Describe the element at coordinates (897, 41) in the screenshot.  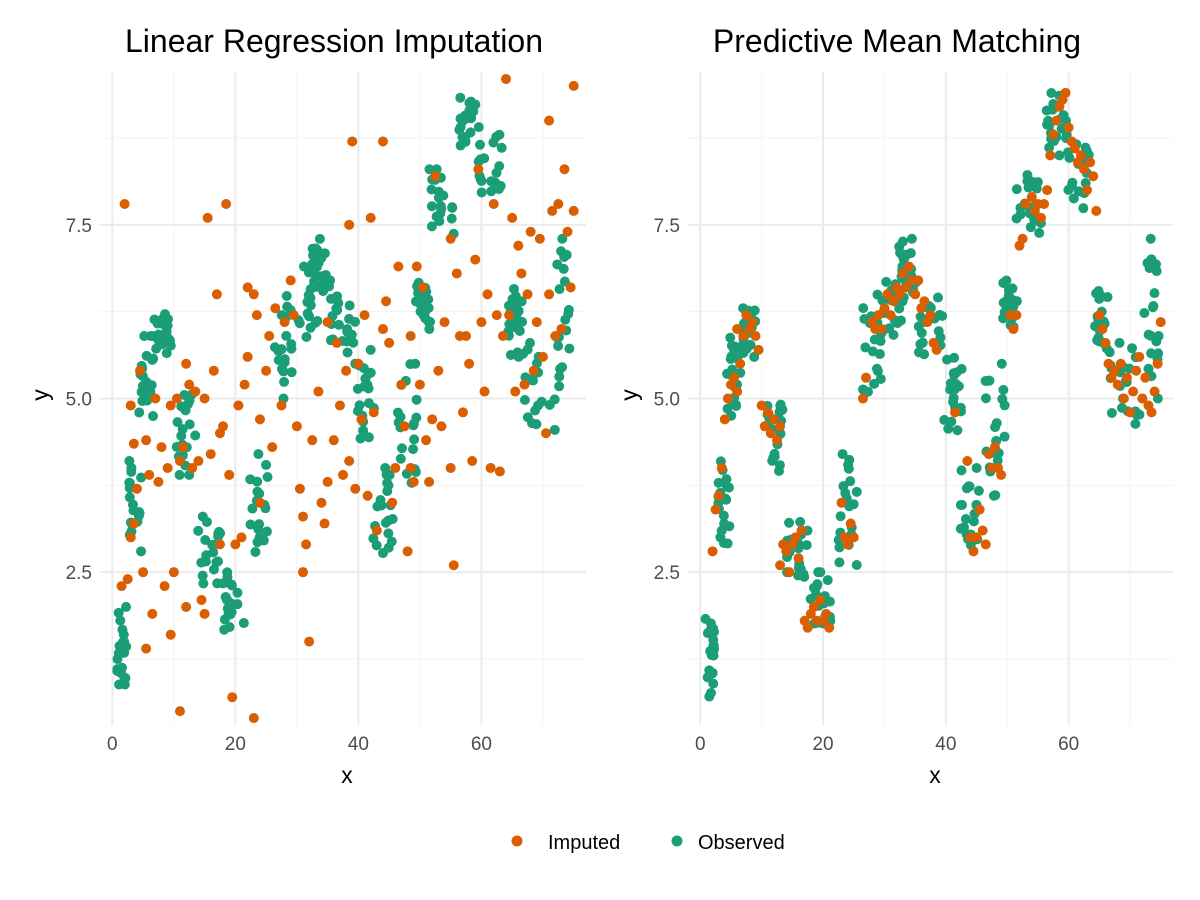
I see `panel-title: Predictive Mean Matching` at that location.